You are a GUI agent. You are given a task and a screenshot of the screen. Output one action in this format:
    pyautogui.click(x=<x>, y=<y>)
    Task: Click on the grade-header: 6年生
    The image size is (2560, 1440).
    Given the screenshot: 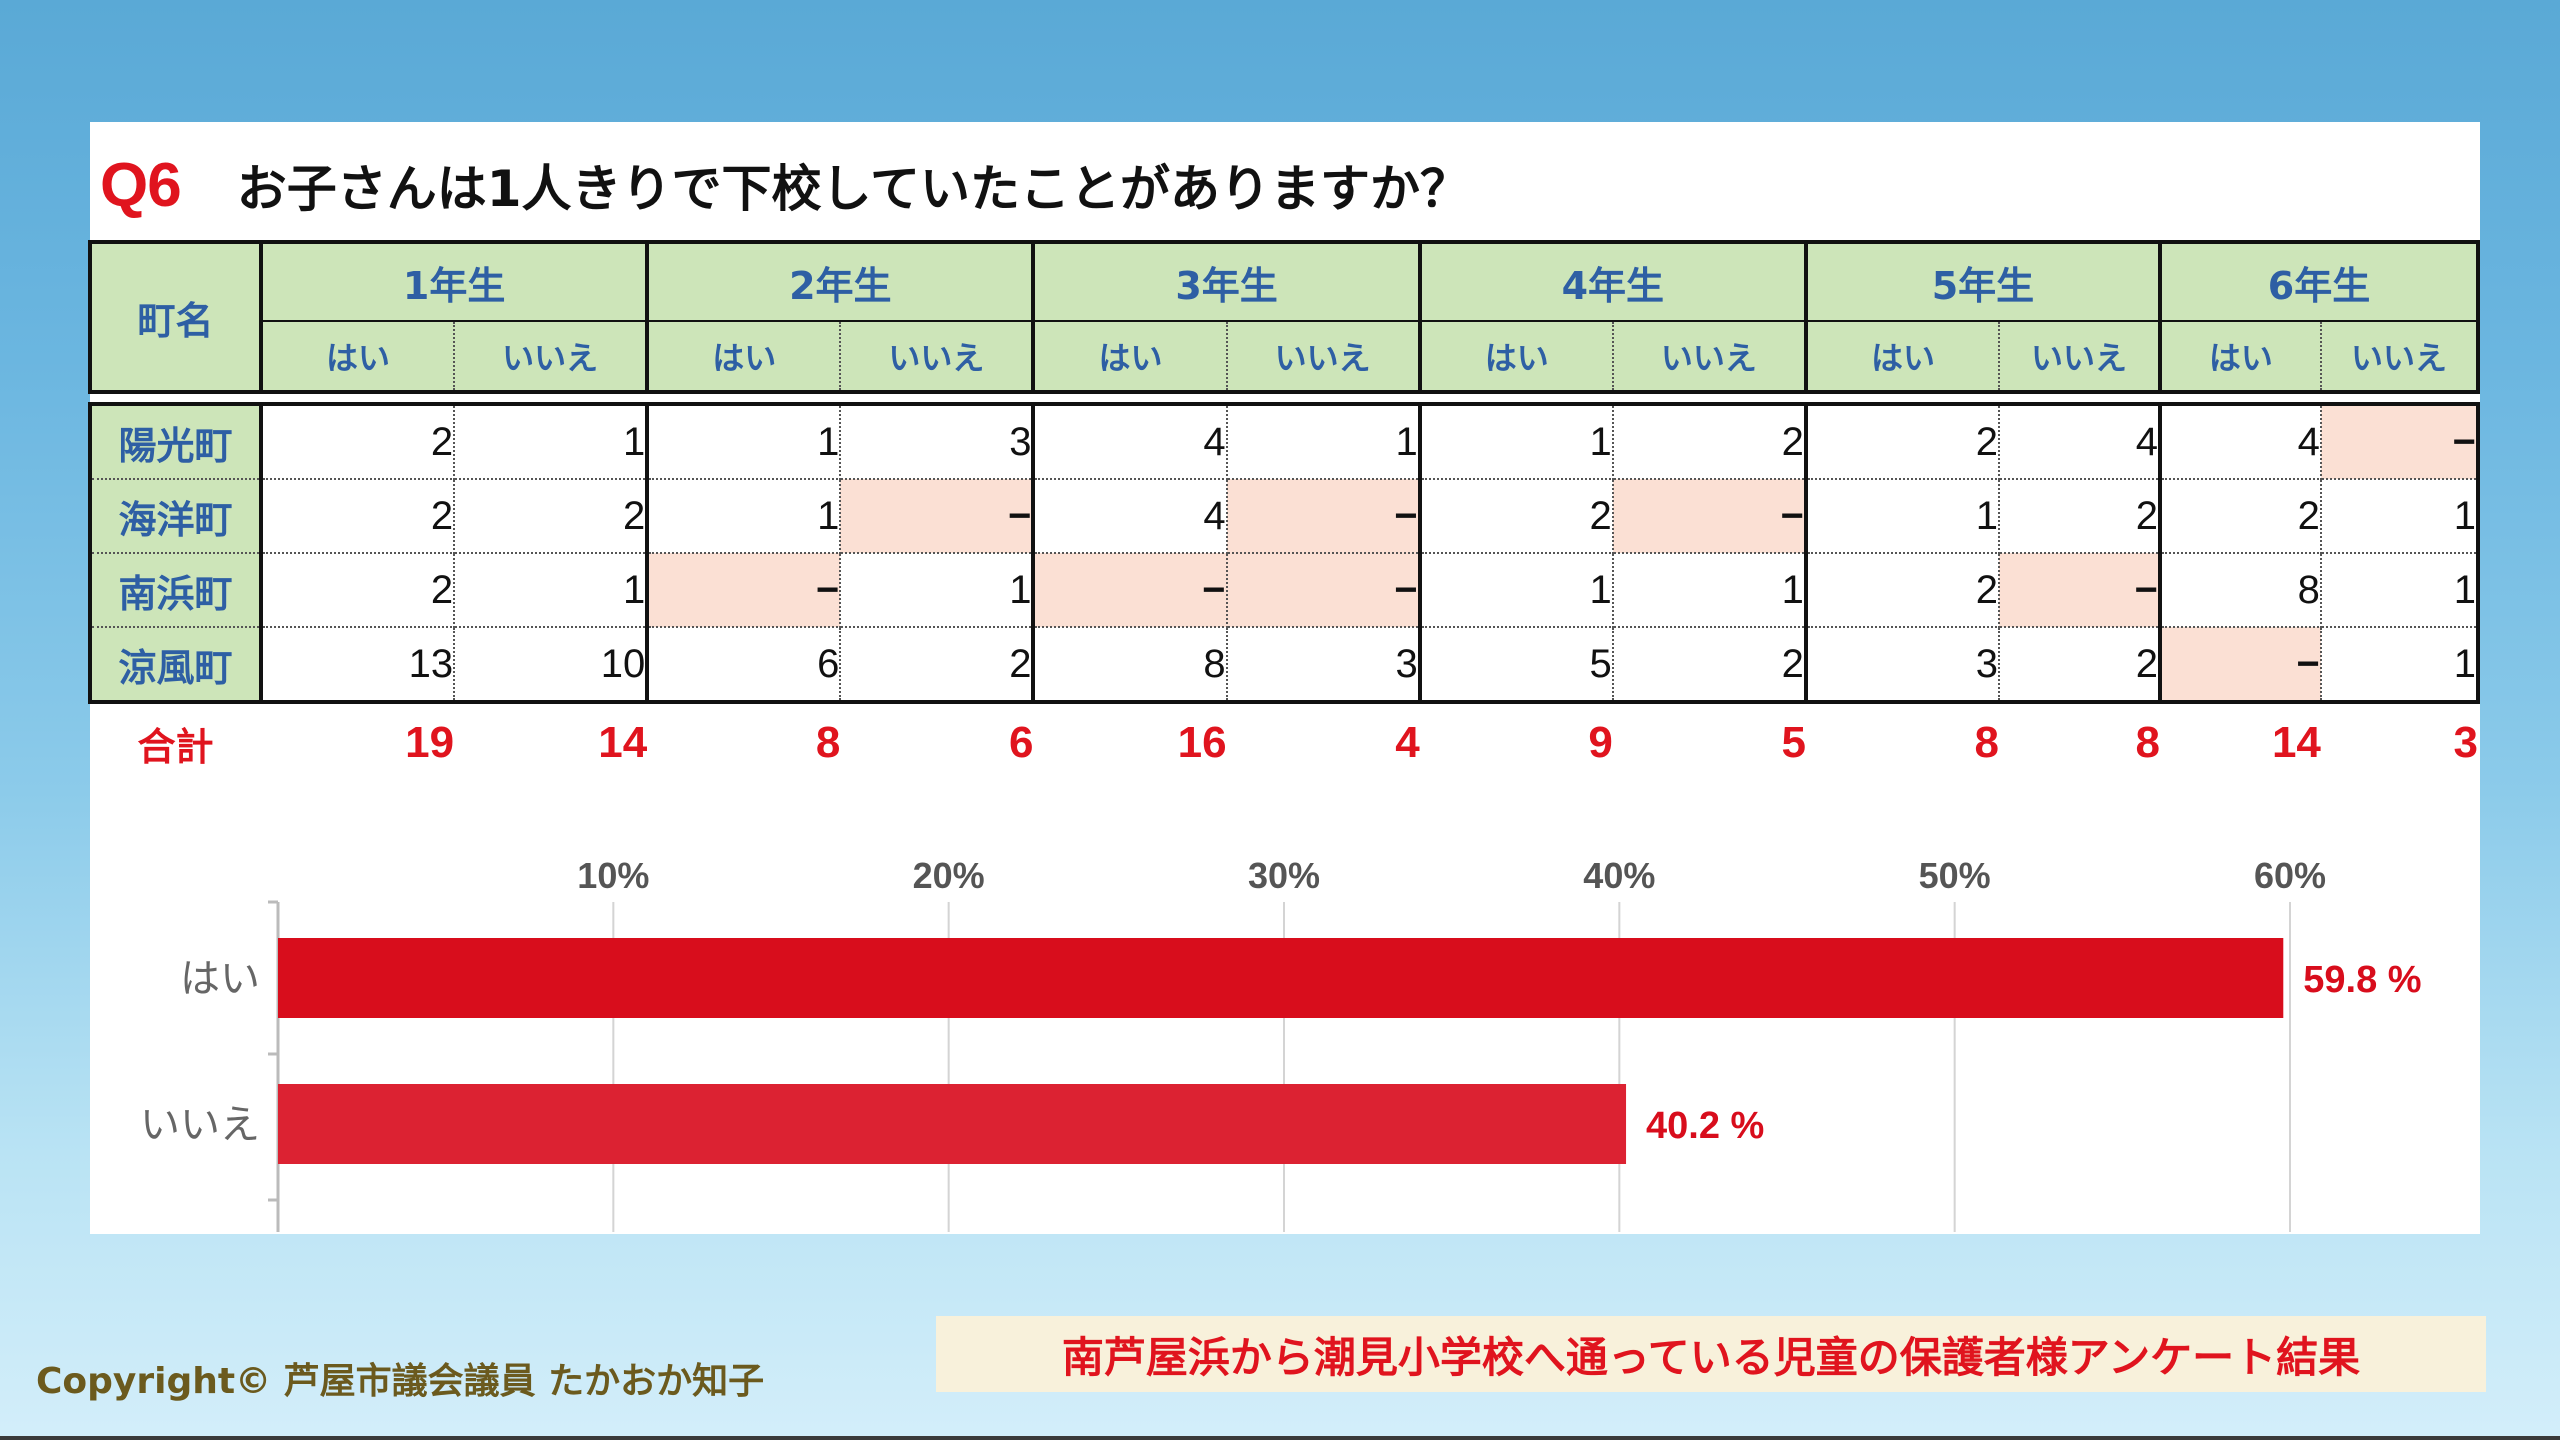 What is the action you would take?
    pyautogui.click(x=2319, y=281)
    